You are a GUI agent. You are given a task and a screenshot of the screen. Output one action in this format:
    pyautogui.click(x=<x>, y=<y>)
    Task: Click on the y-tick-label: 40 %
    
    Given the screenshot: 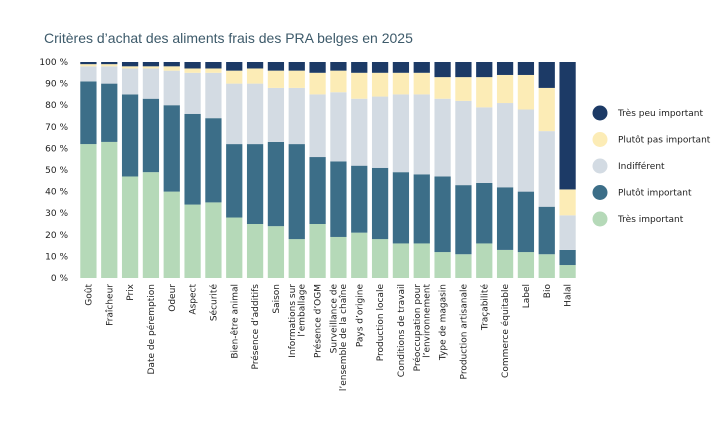 What is the action you would take?
    pyautogui.click(x=56, y=193)
    